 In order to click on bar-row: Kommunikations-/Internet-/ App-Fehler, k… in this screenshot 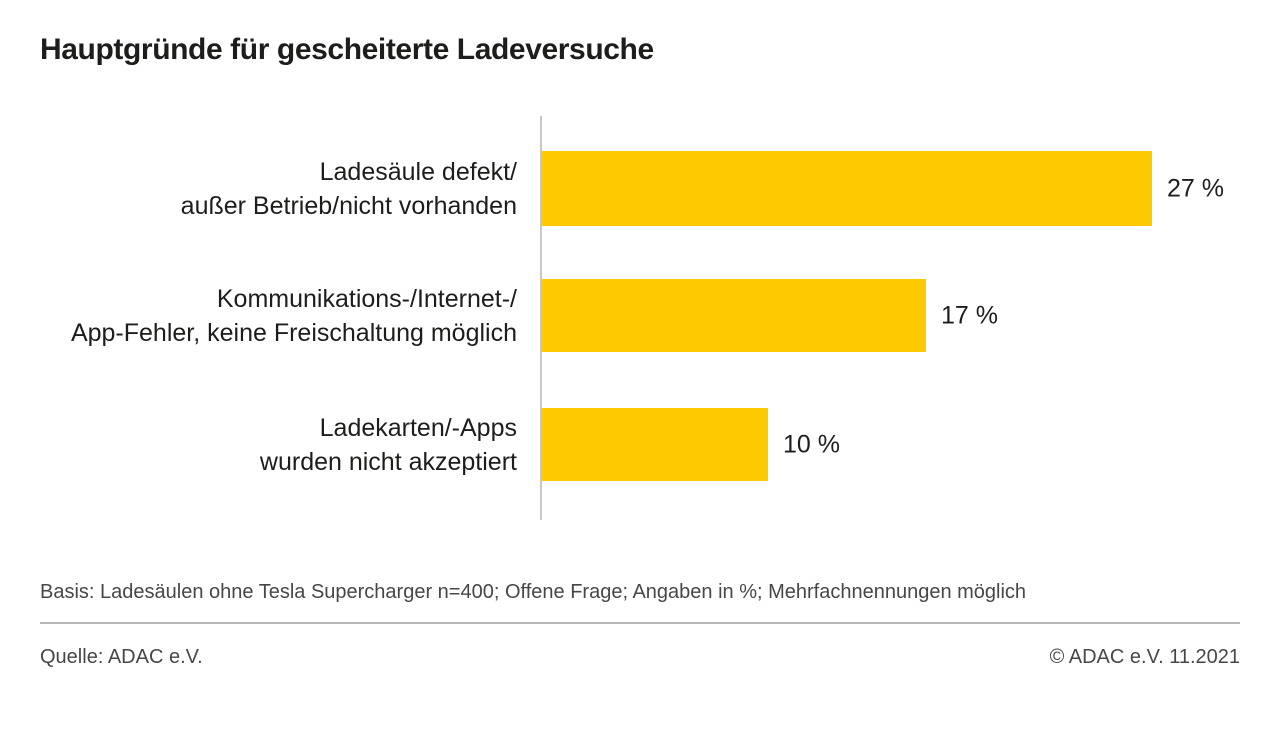, I will do `click(640, 315)`.